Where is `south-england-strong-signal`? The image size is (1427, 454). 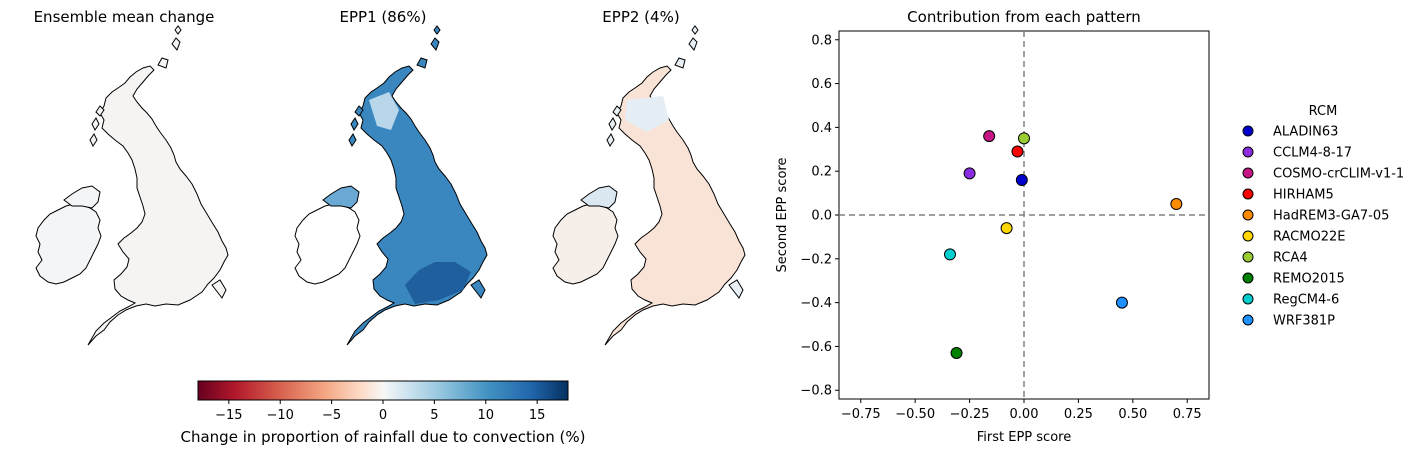
south-england-strong-signal is located at coordinates (438, 283).